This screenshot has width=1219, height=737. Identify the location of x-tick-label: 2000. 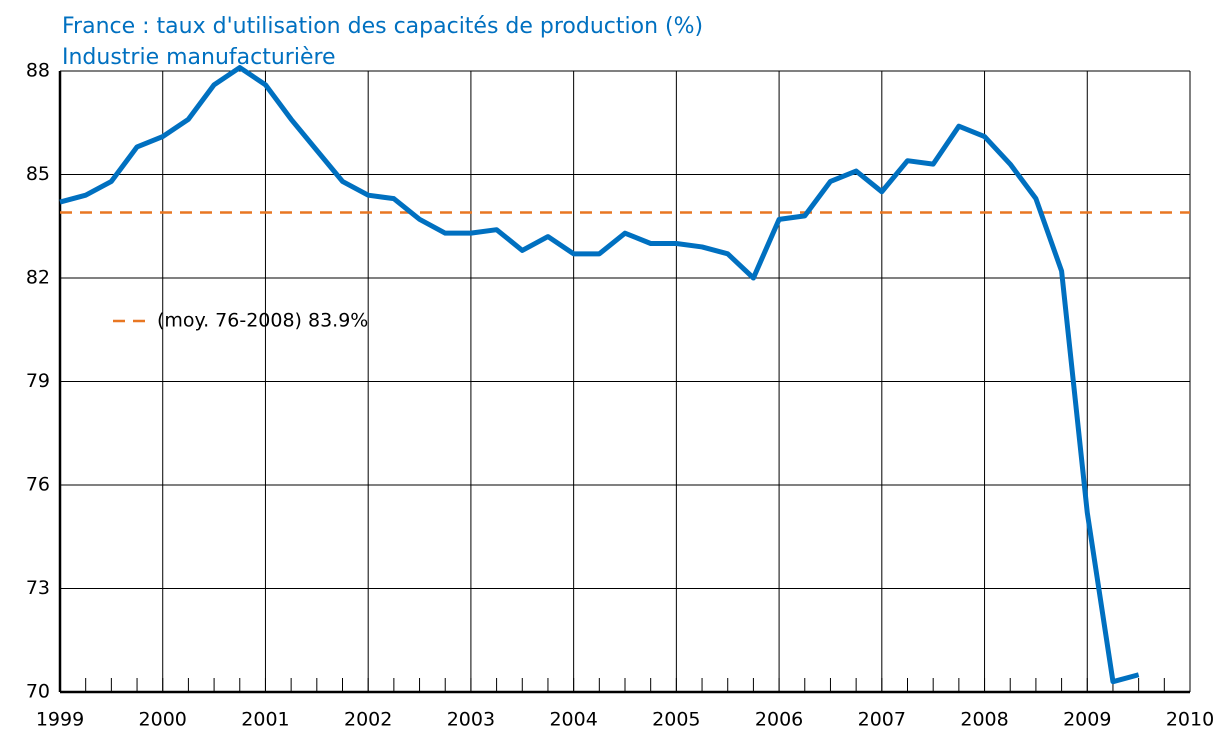
(163, 720).